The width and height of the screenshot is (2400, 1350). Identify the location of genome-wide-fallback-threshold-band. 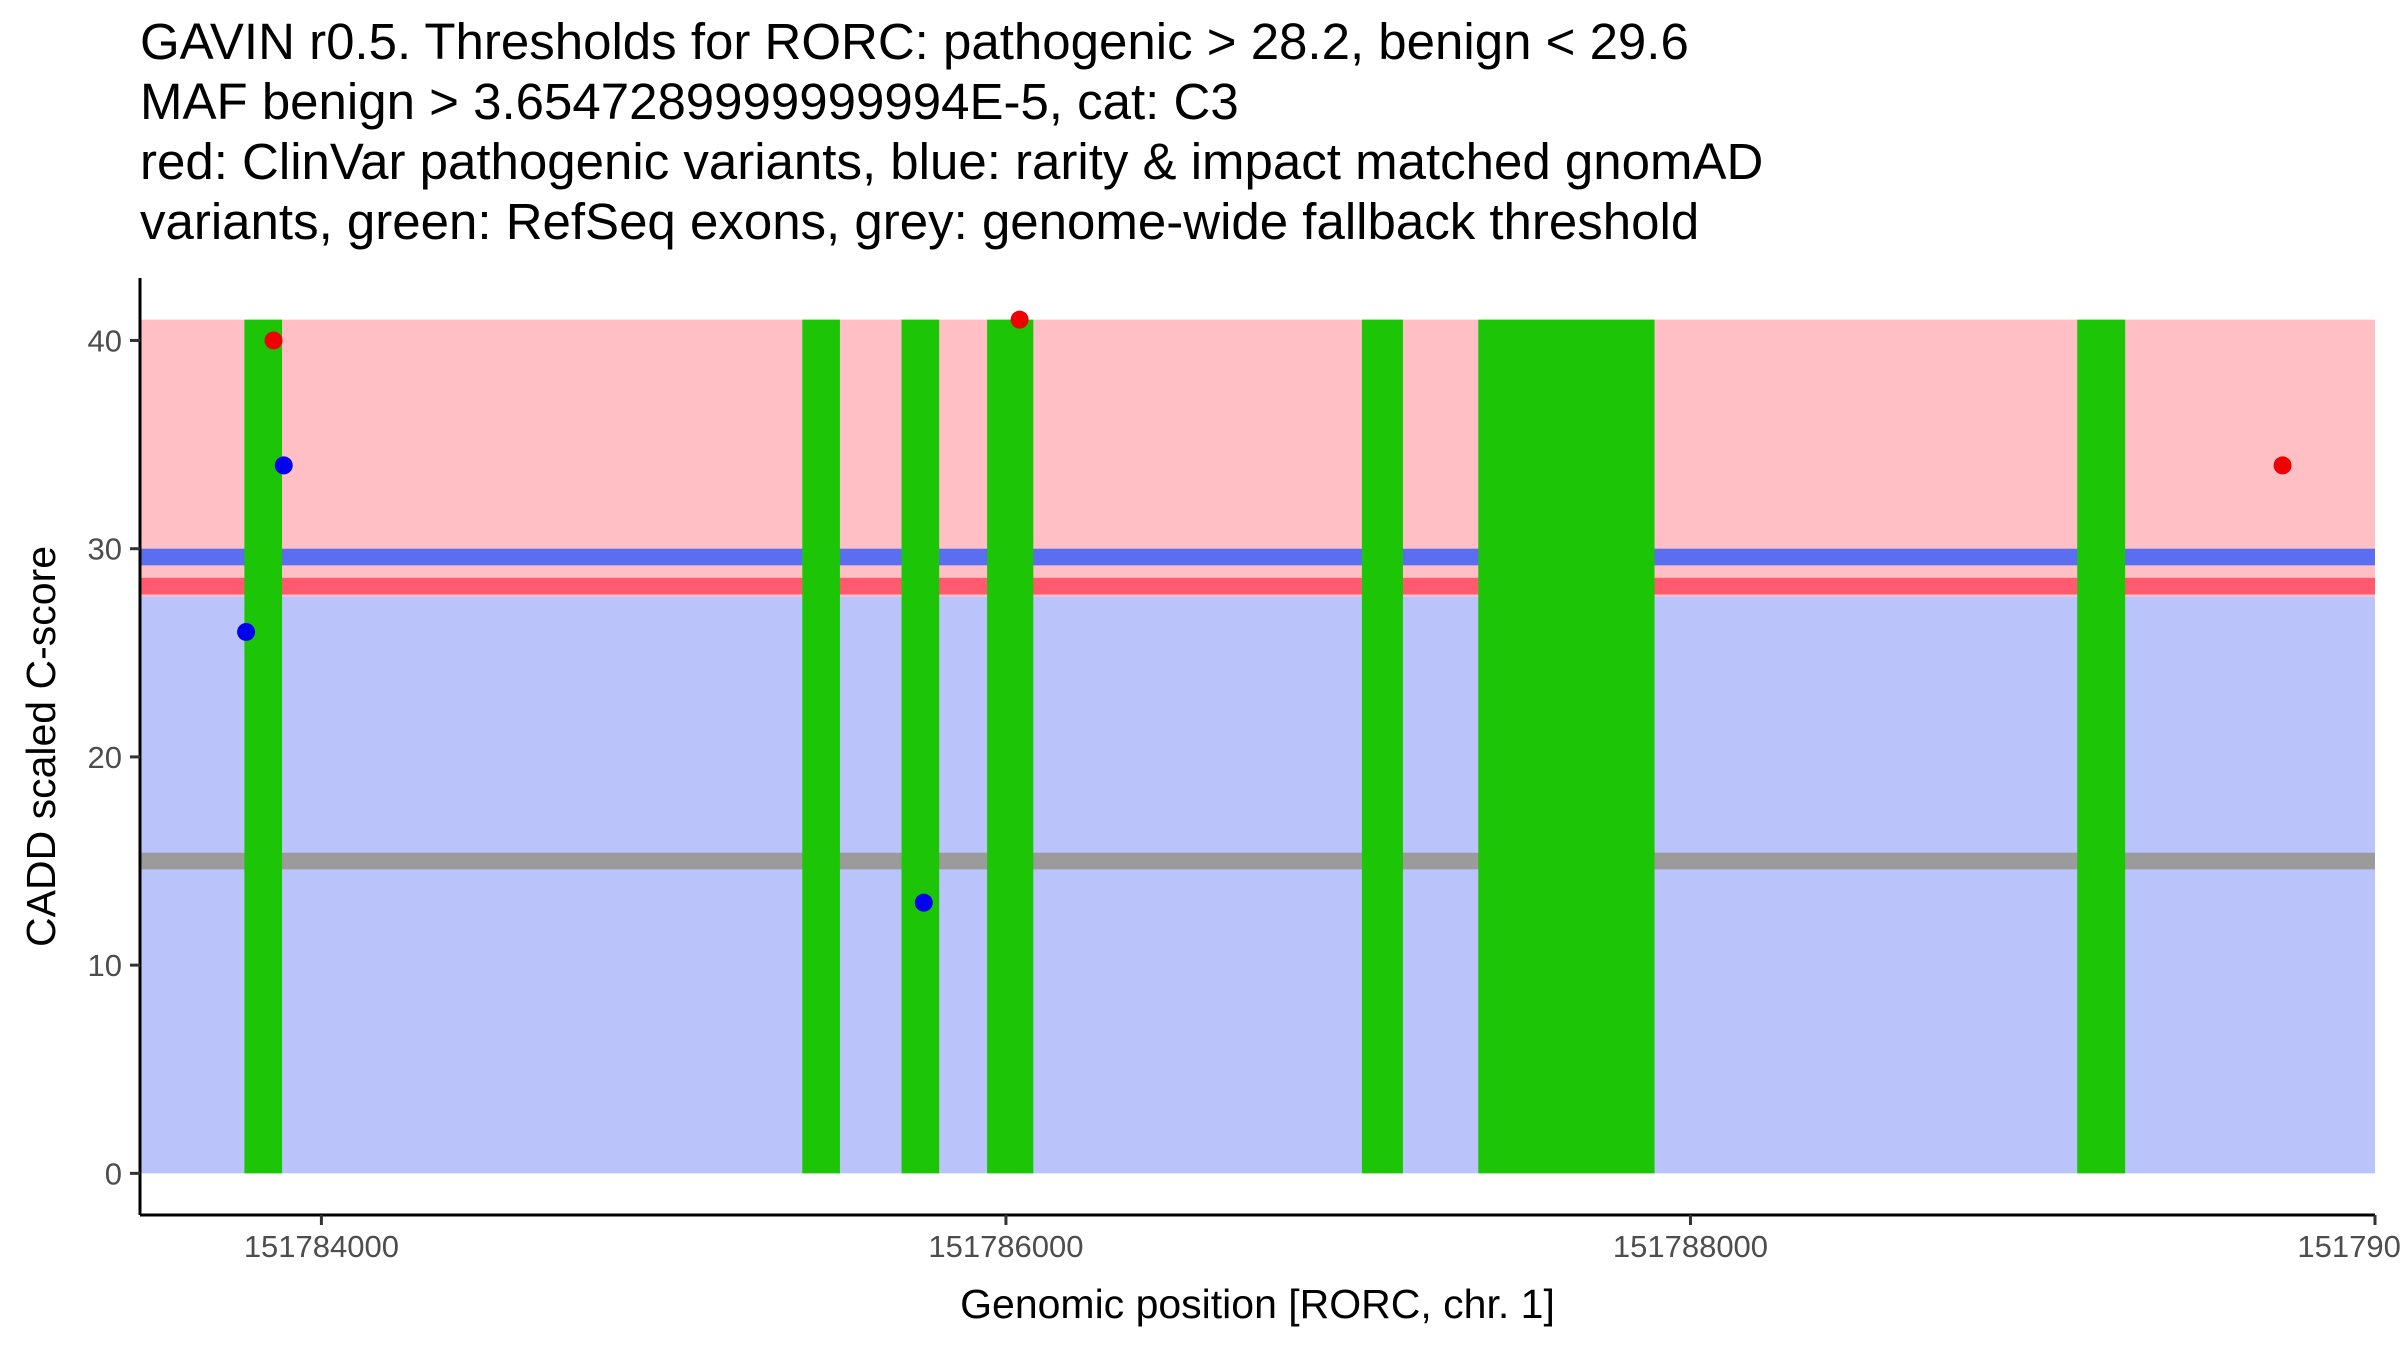
(1257, 861).